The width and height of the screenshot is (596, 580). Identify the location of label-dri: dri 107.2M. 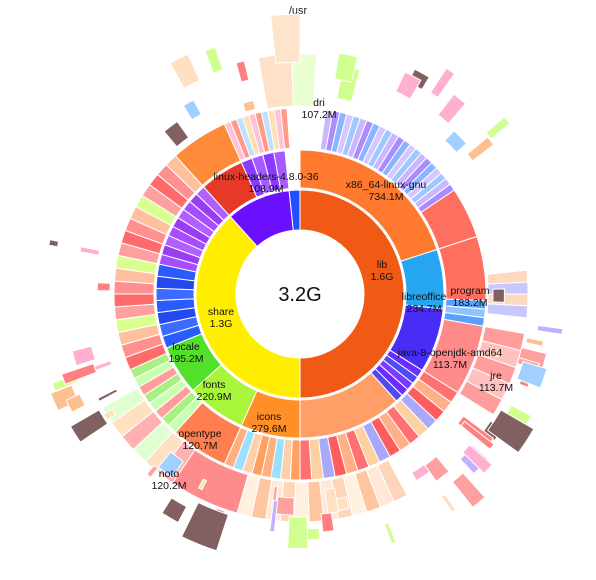
(318, 109).